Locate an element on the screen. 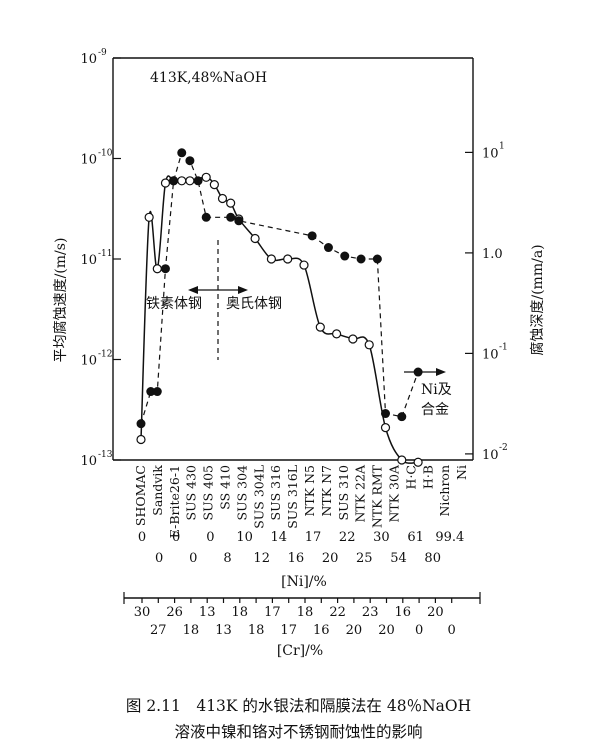 The image size is (597, 755). cr-value: 13 is located at coordinates (223, 630).